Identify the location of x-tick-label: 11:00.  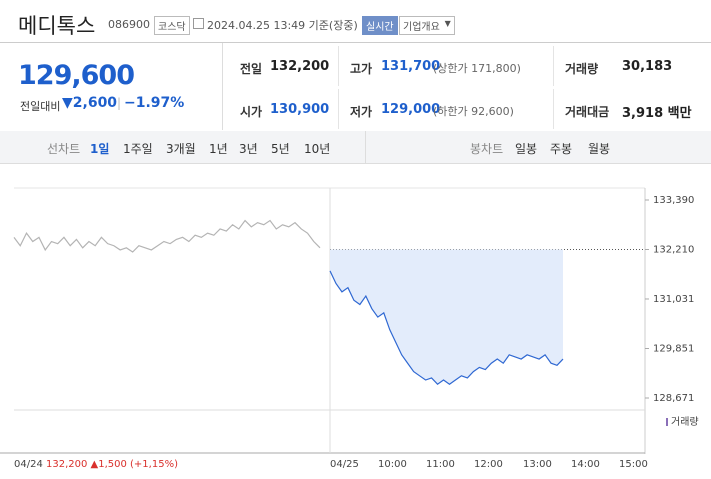
(440, 464).